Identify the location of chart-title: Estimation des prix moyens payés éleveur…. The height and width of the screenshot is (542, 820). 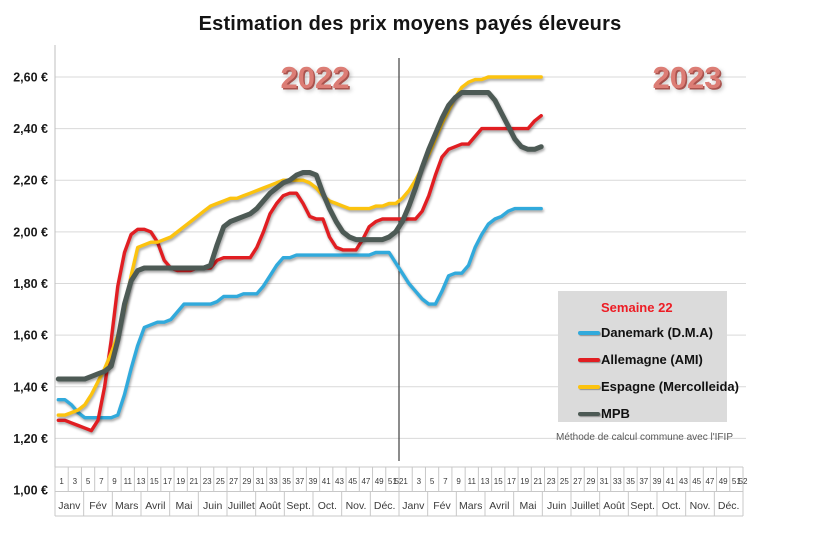
(410, 24).